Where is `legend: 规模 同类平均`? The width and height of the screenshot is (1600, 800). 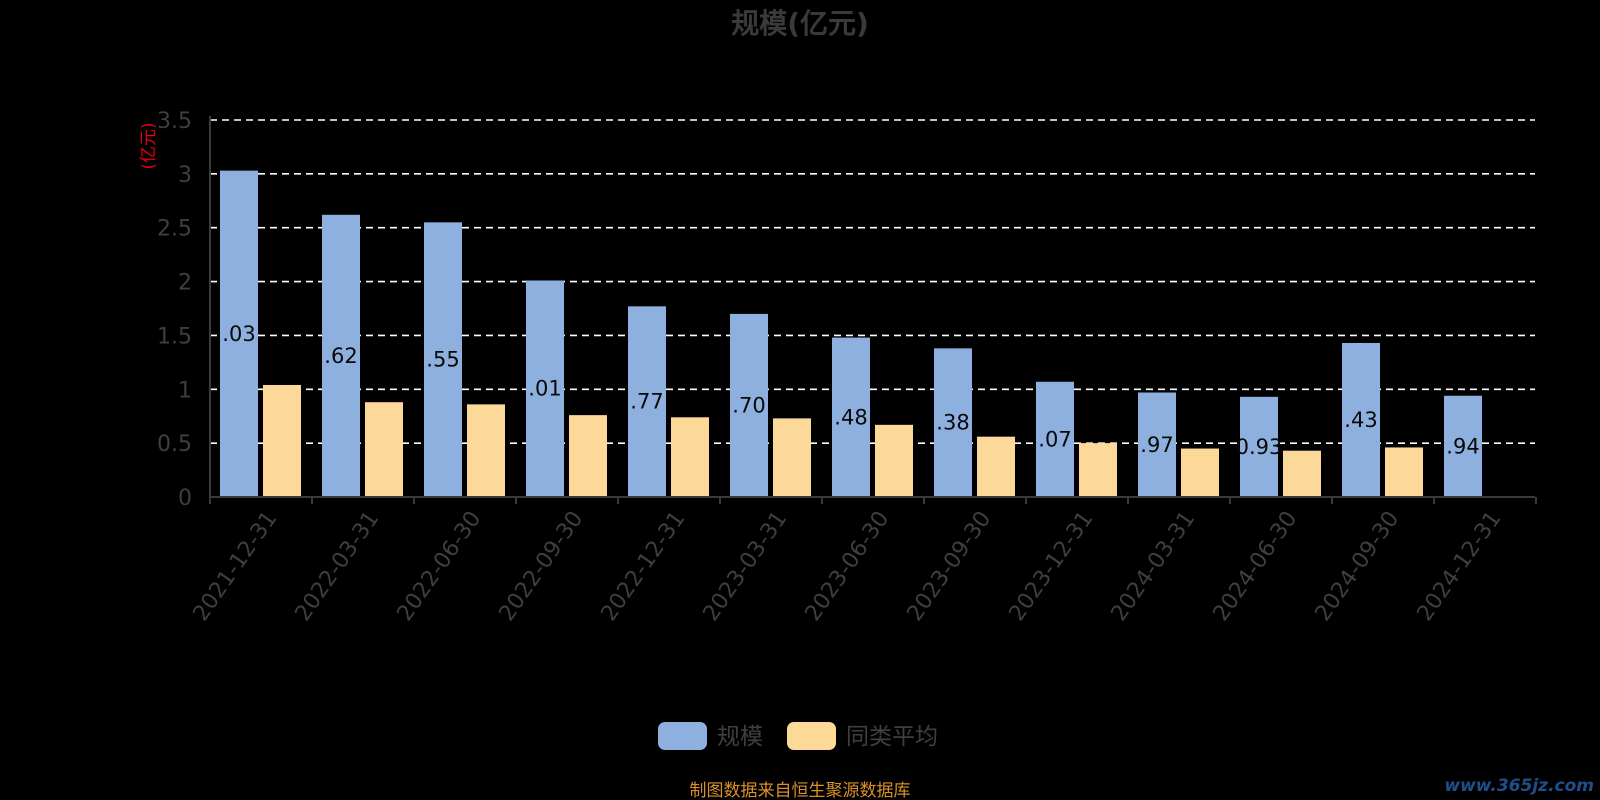
legend: 规模 同类平均 is located at coordinates (798, 736).